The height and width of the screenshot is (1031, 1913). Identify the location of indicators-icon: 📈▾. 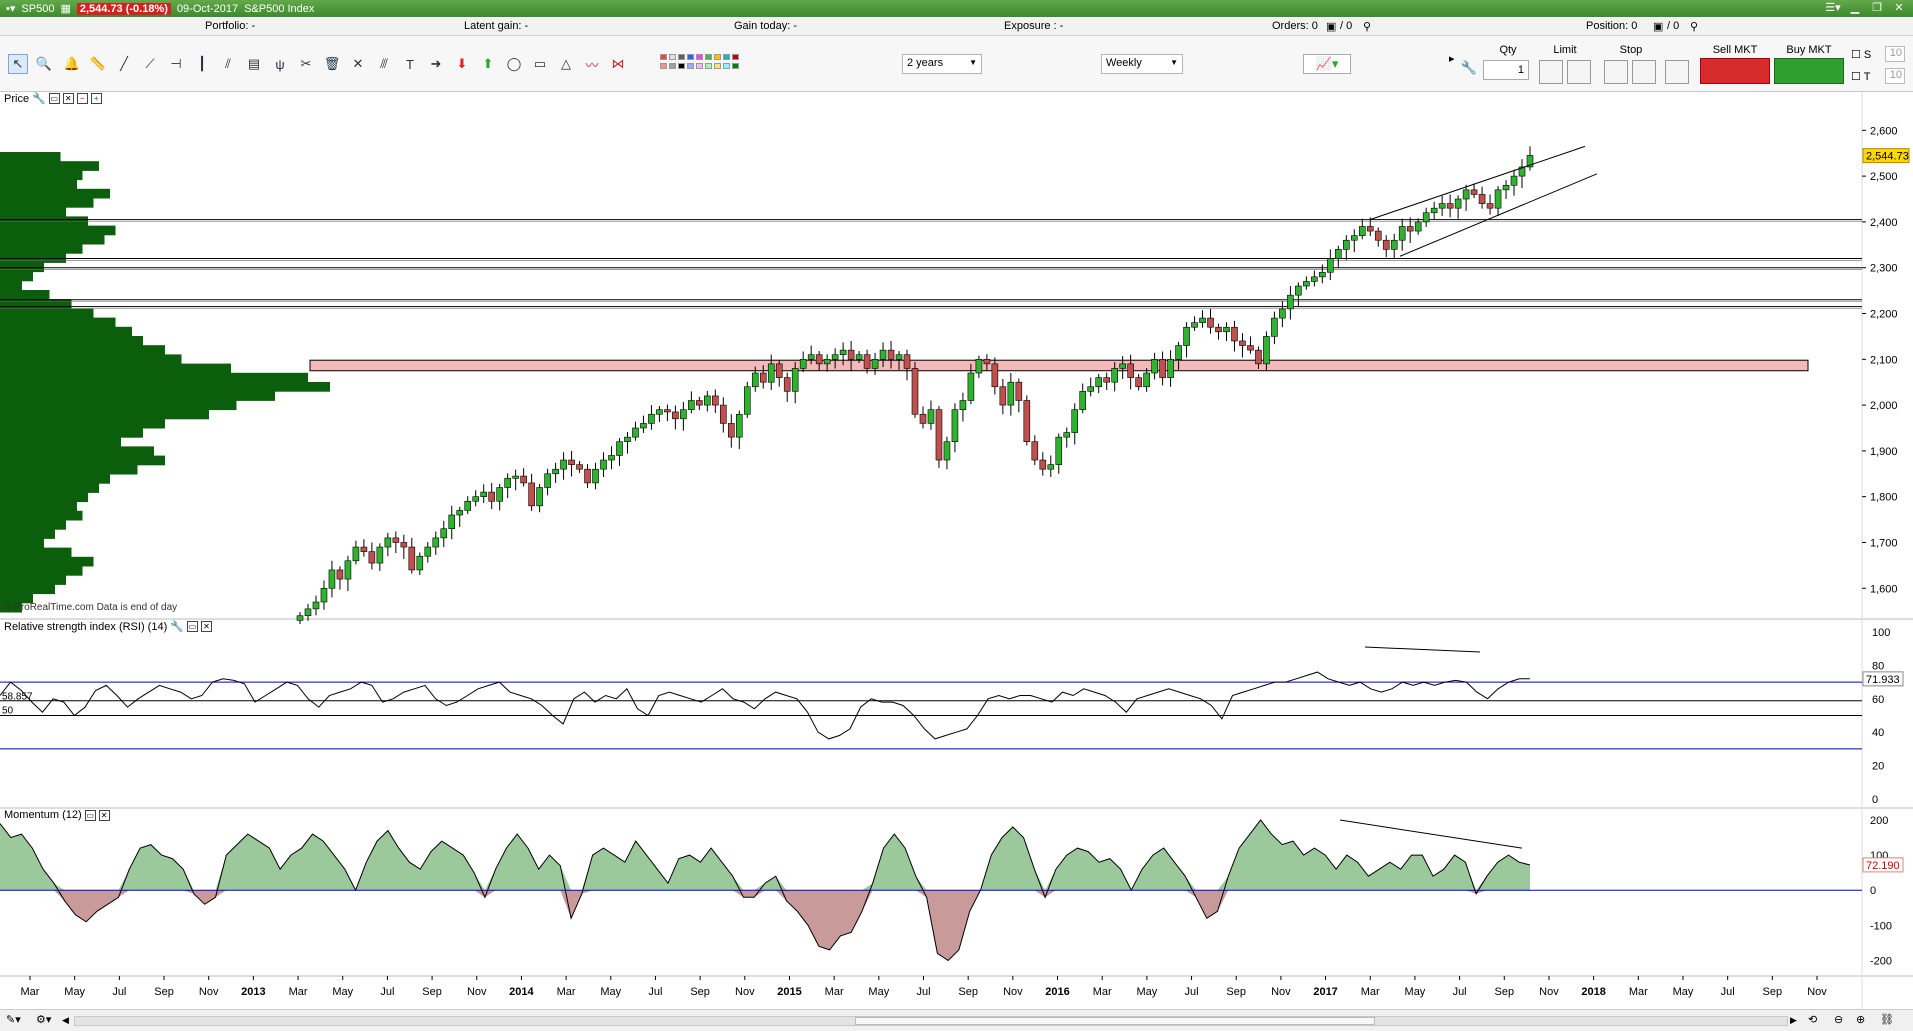
(1327, 64).